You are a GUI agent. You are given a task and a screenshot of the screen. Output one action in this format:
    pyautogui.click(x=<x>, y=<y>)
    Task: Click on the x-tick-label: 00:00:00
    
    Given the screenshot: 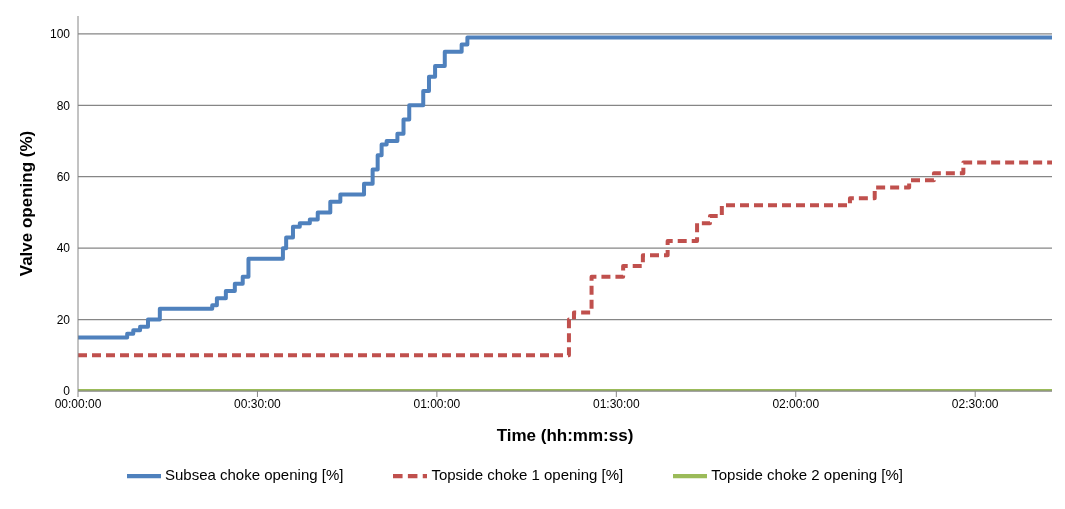 What is the action you would take?
    pyautogui.click(x=78, y=403)
    